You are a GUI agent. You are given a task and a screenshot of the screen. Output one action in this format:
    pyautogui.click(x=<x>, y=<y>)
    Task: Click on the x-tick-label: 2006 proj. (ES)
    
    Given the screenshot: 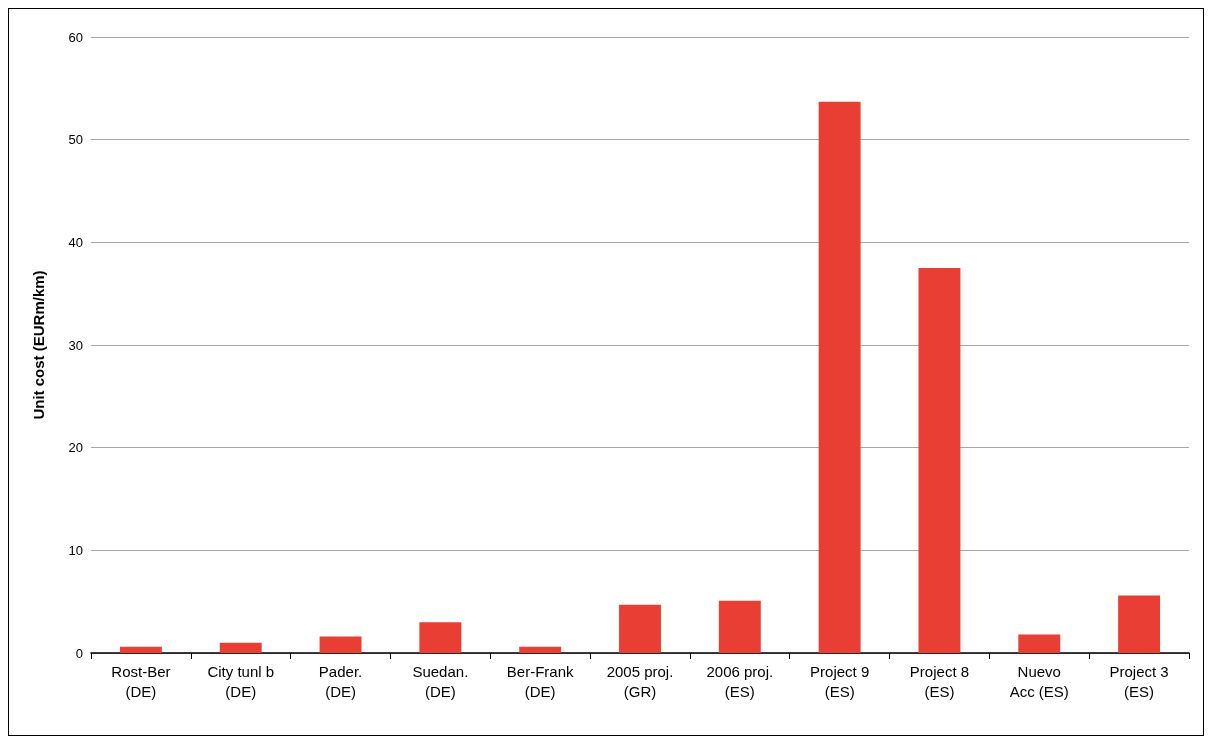 What is the action you would take?
    pyautogui.click(x=740, y=681)
    